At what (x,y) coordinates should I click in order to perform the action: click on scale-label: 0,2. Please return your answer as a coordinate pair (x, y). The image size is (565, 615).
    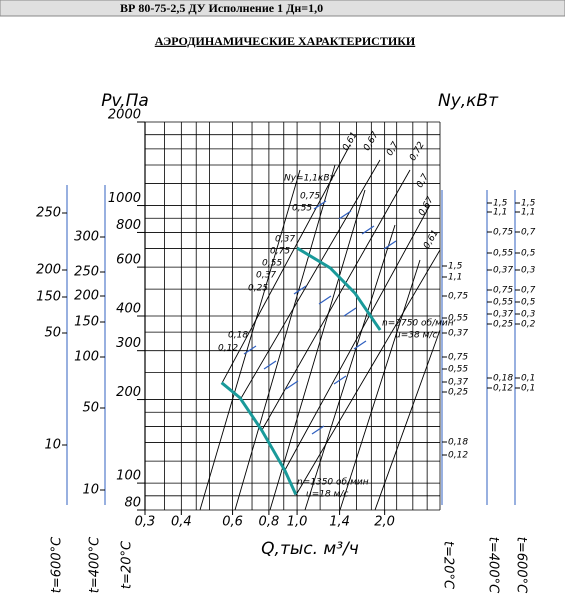
    Looking at the image, I should click on (528, 325).